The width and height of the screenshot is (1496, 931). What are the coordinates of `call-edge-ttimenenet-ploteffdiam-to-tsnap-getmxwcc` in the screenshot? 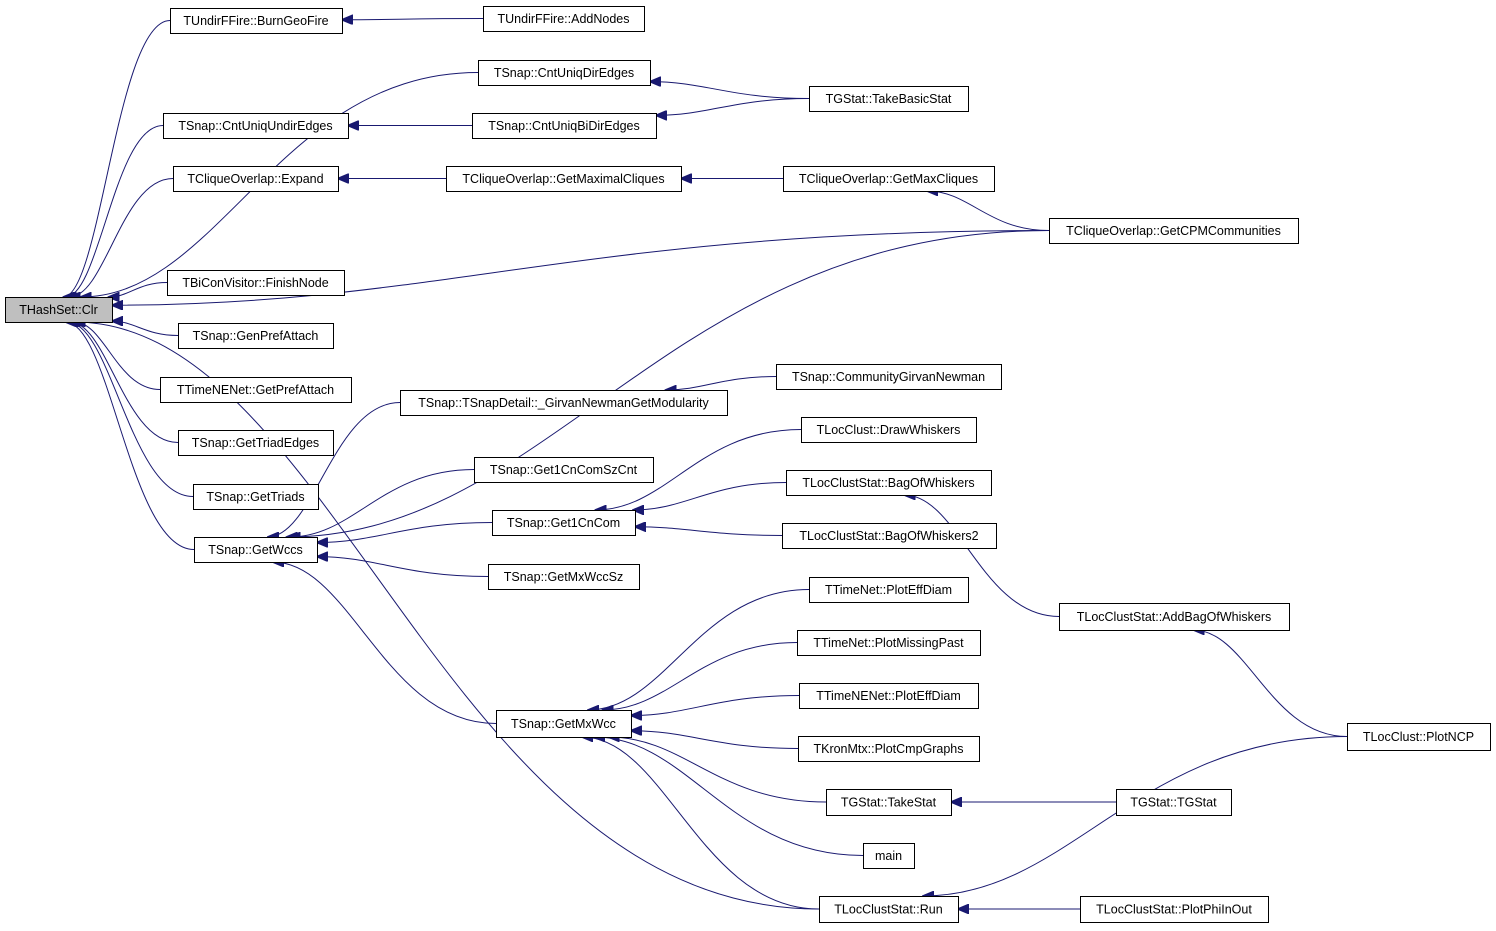 It's located at (715, 705).